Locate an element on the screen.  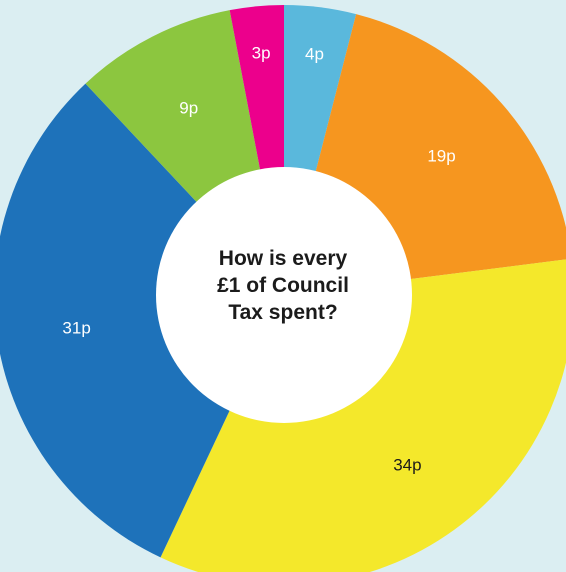
chart-title: How is every £1 of Council Tax spent? is located at coordinates (283, 285).